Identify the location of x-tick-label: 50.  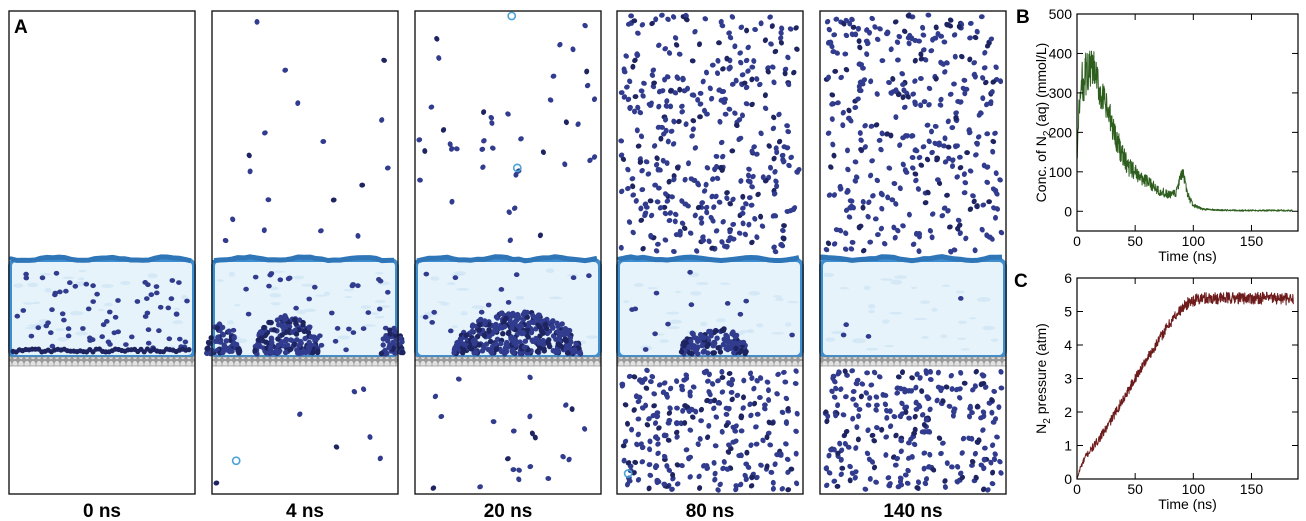
(1135, 489).